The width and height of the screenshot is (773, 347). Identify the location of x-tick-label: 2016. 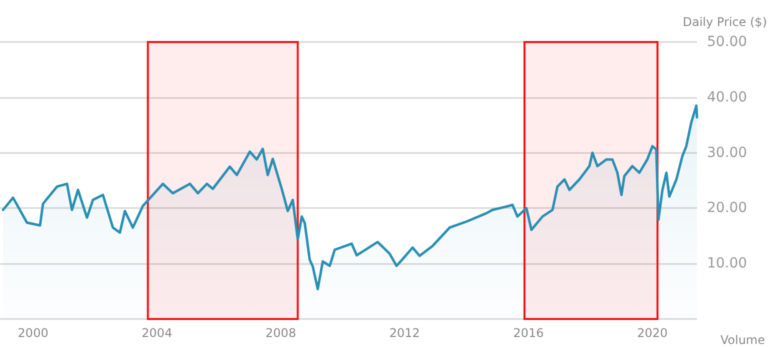
(528, 333).